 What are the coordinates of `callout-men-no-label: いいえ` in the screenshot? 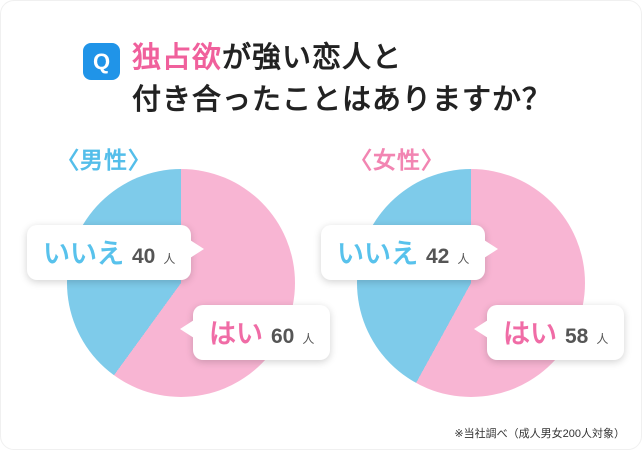 It's located at (83, 254).